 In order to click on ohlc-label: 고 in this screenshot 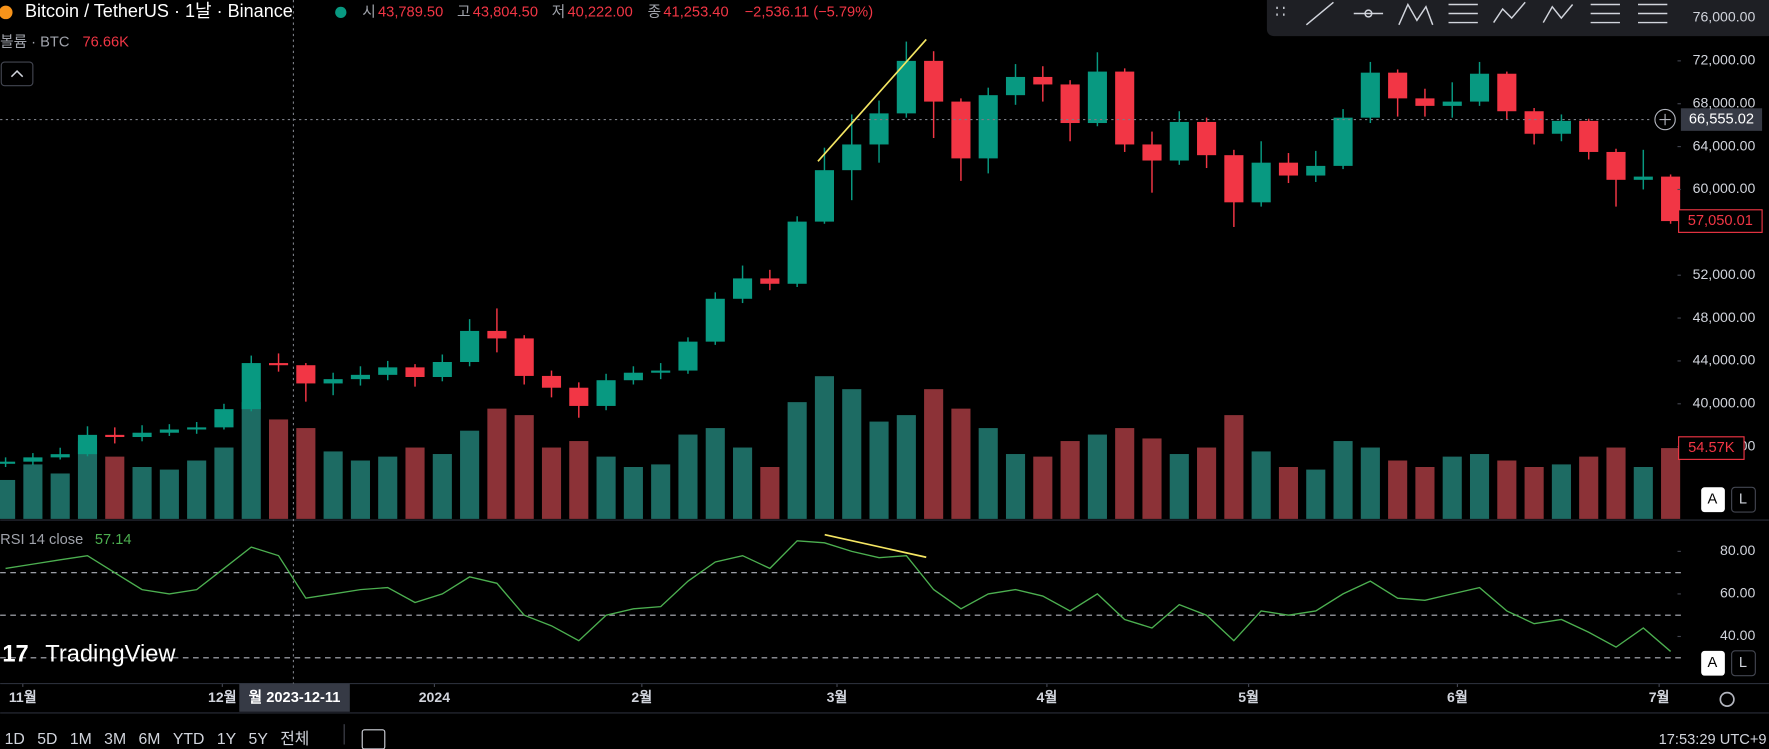, I will do `click(463, 12)`.